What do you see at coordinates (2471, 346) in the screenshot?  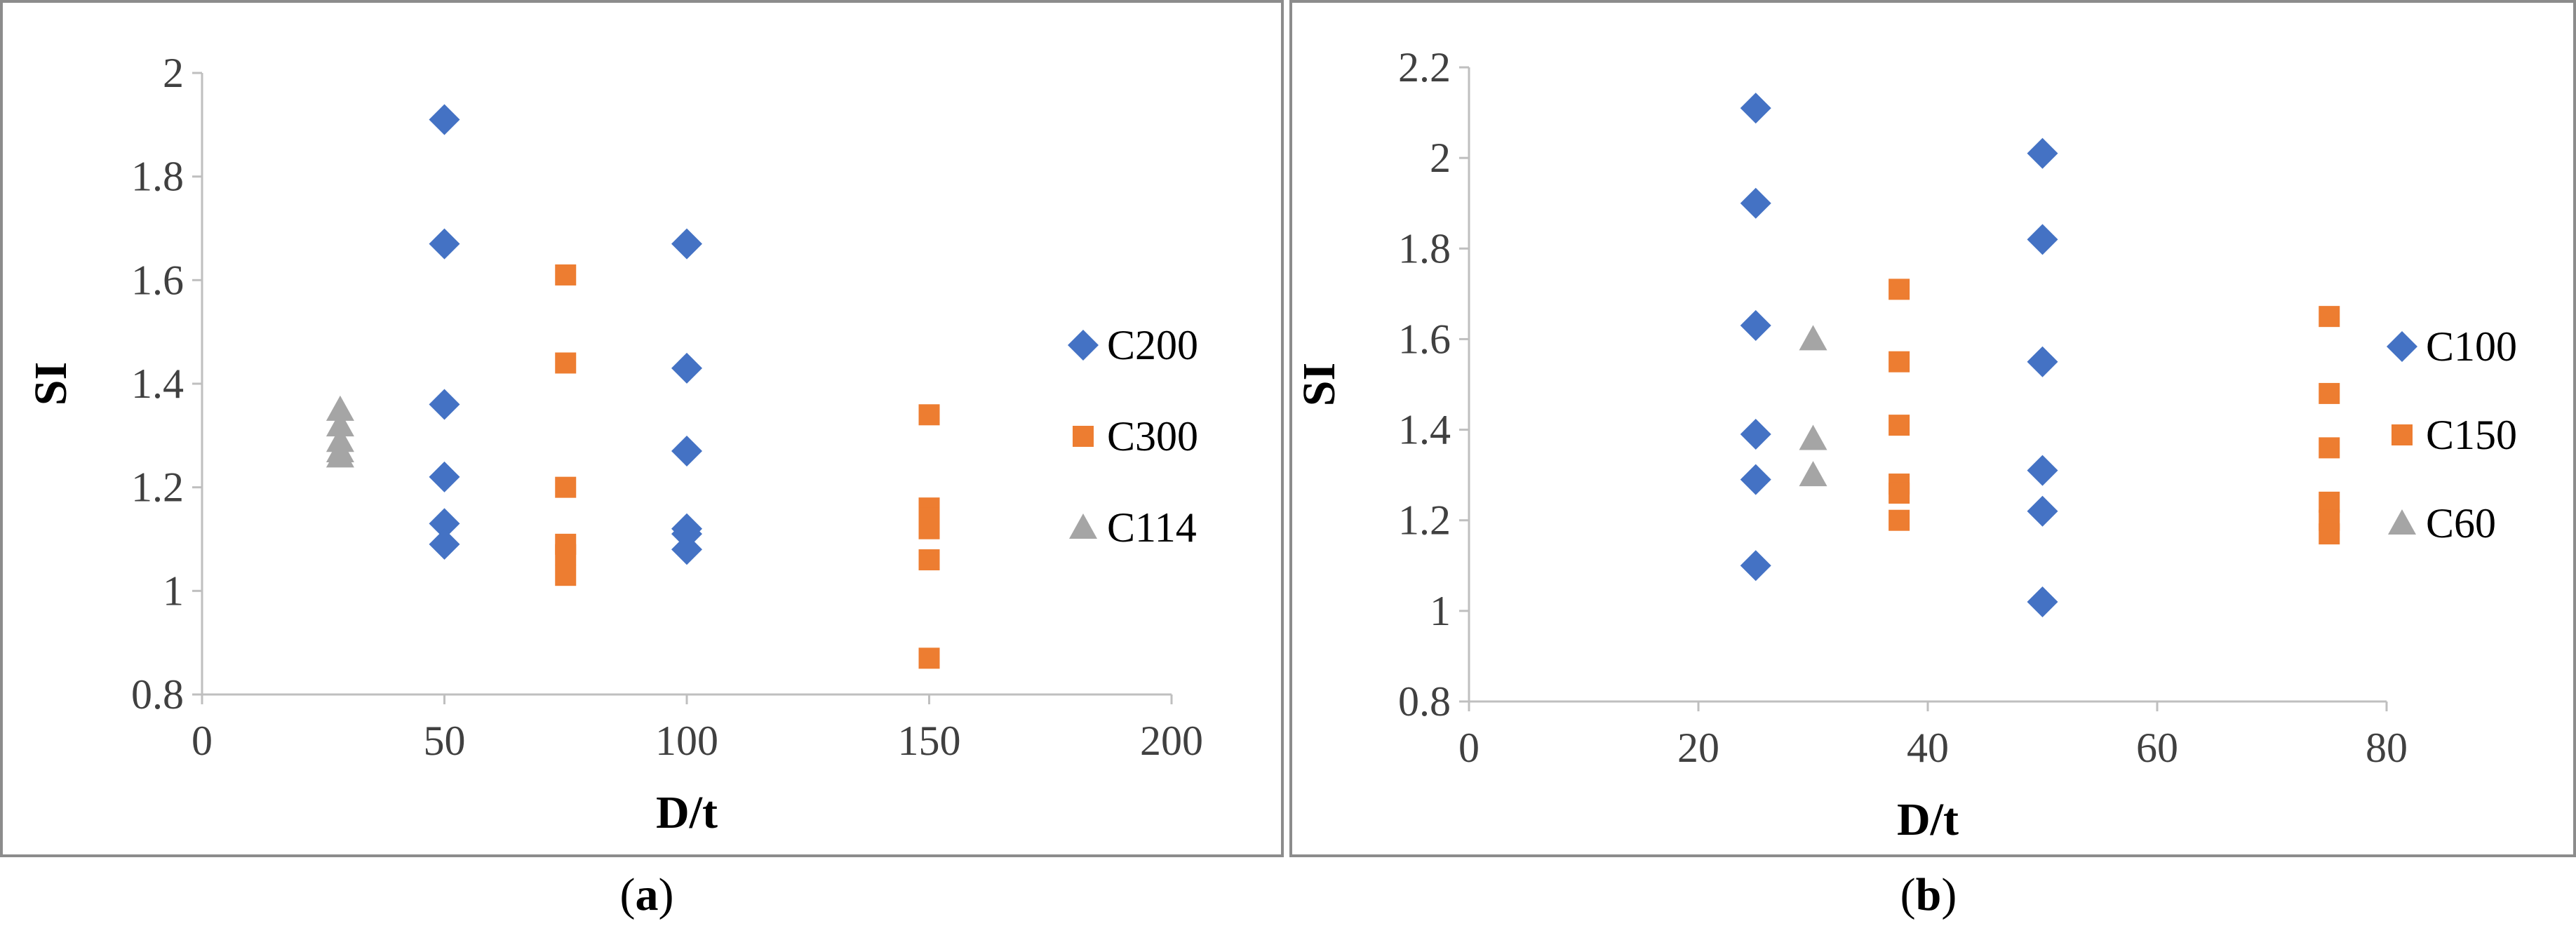 I see `legend-label-c100: C100` at bounding box center [2471, 346].